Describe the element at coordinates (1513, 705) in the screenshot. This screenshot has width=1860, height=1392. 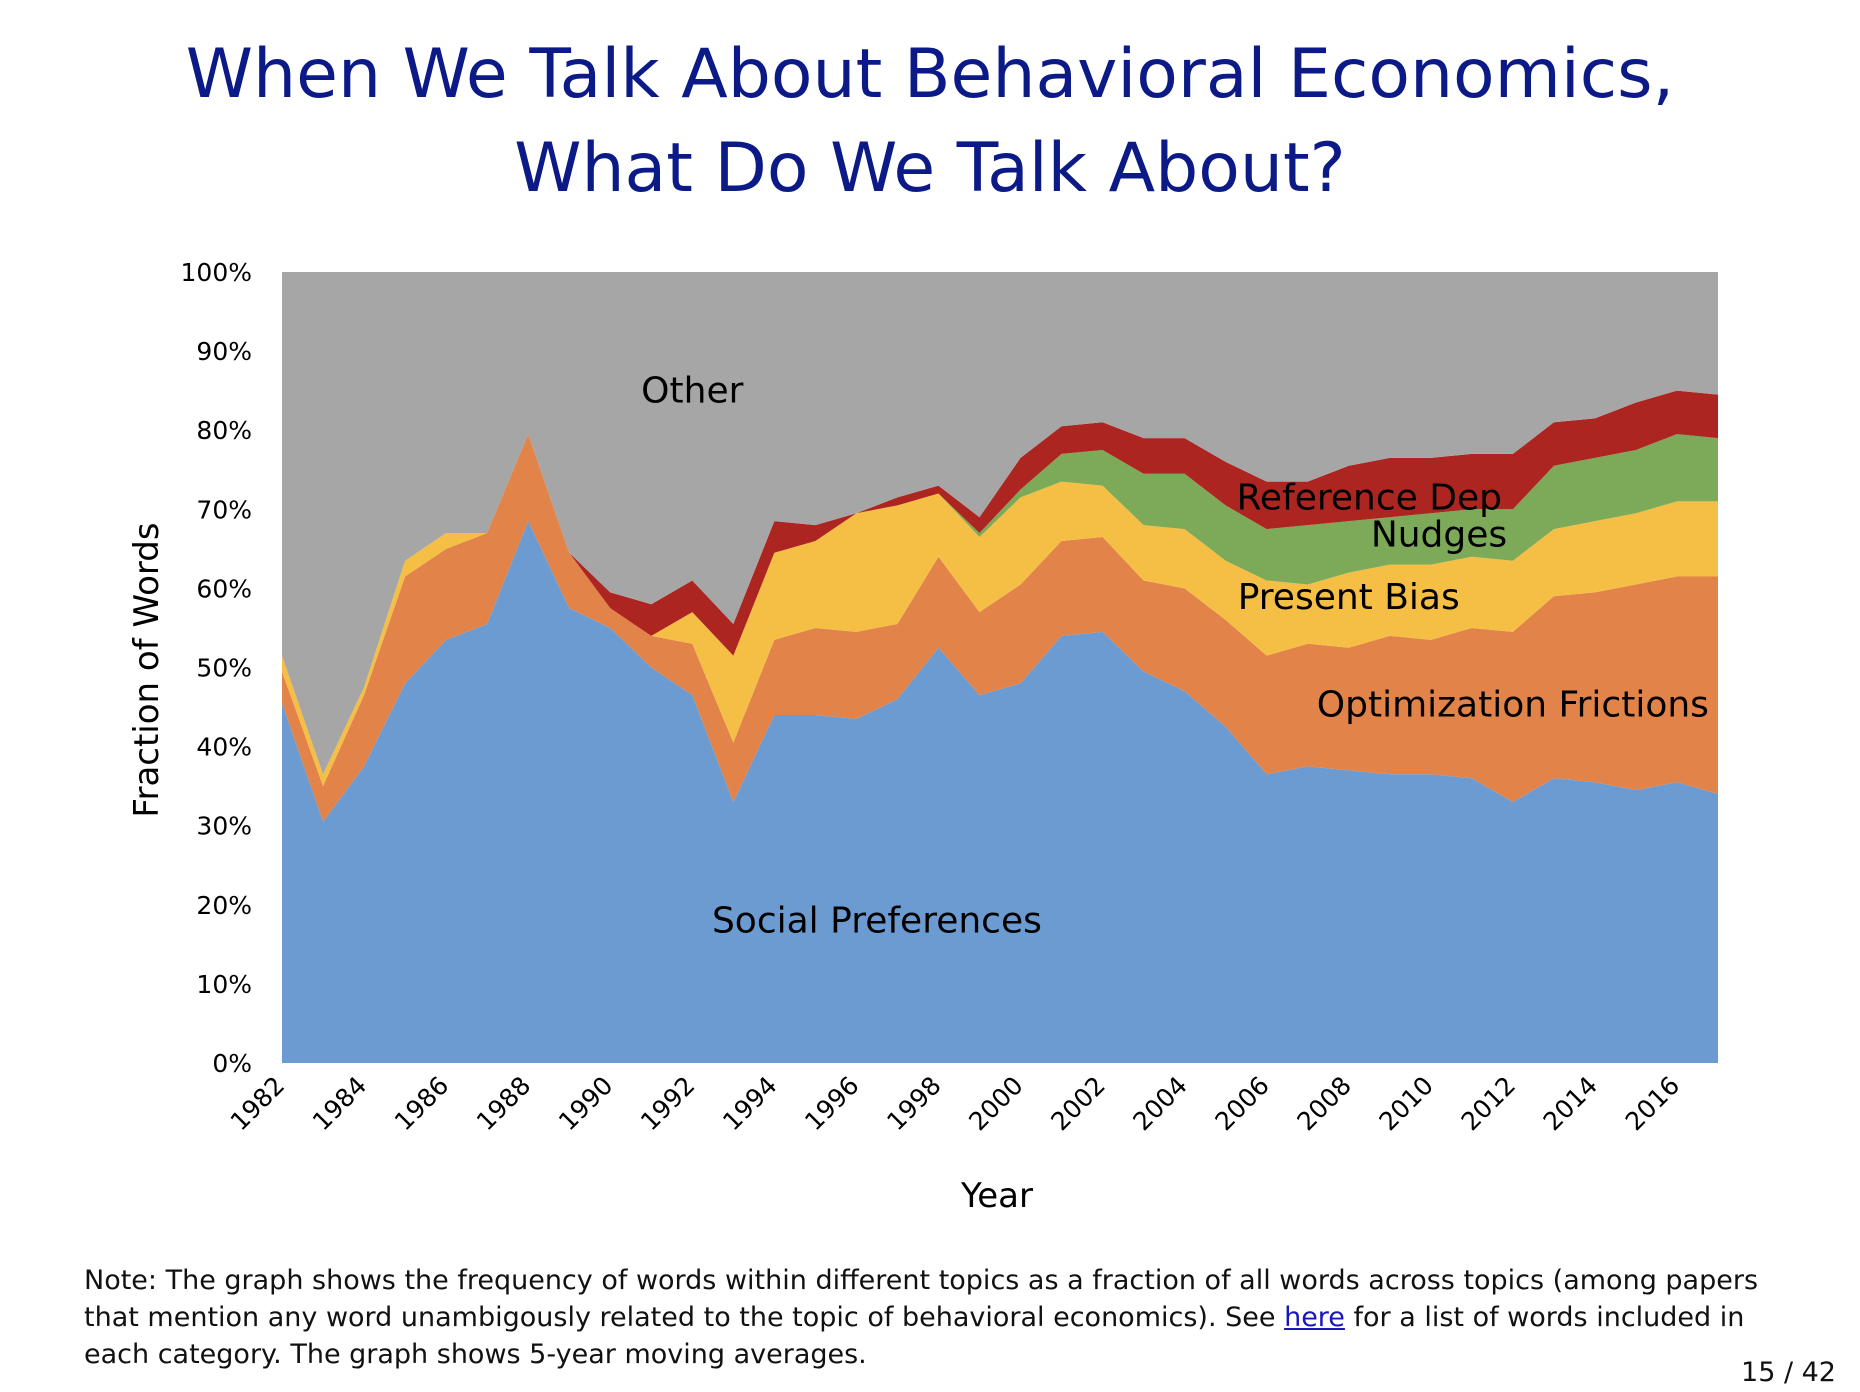
I see `series-label-optimization-frictions: Optimization Frictions` at that location.